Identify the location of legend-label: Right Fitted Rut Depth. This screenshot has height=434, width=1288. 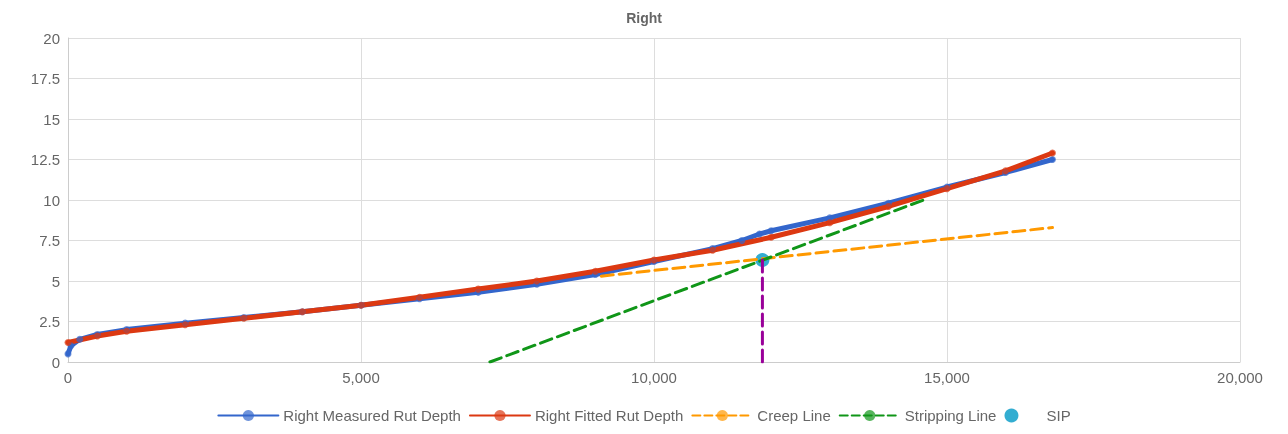
(609, 415).